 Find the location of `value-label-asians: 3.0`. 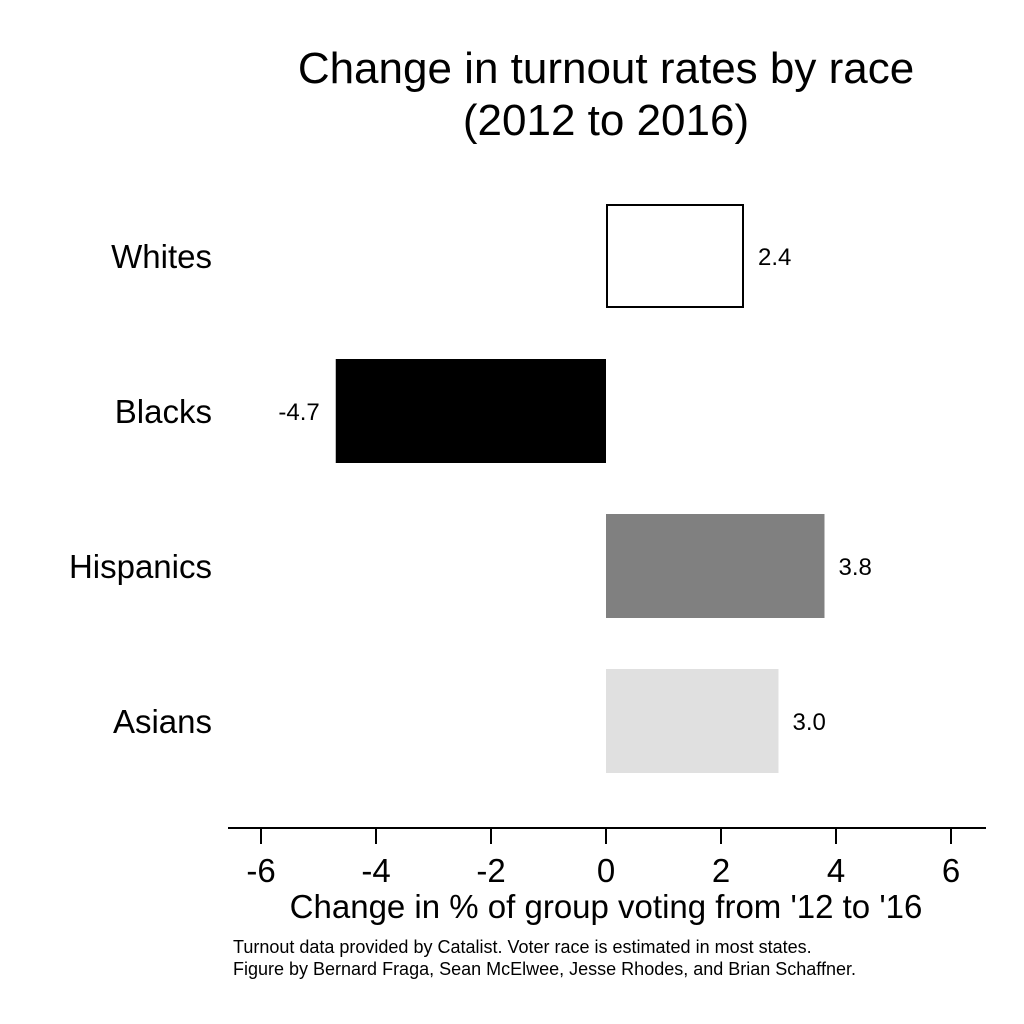

value-label-asians: 3.0 is located at coordinates (809, 722).